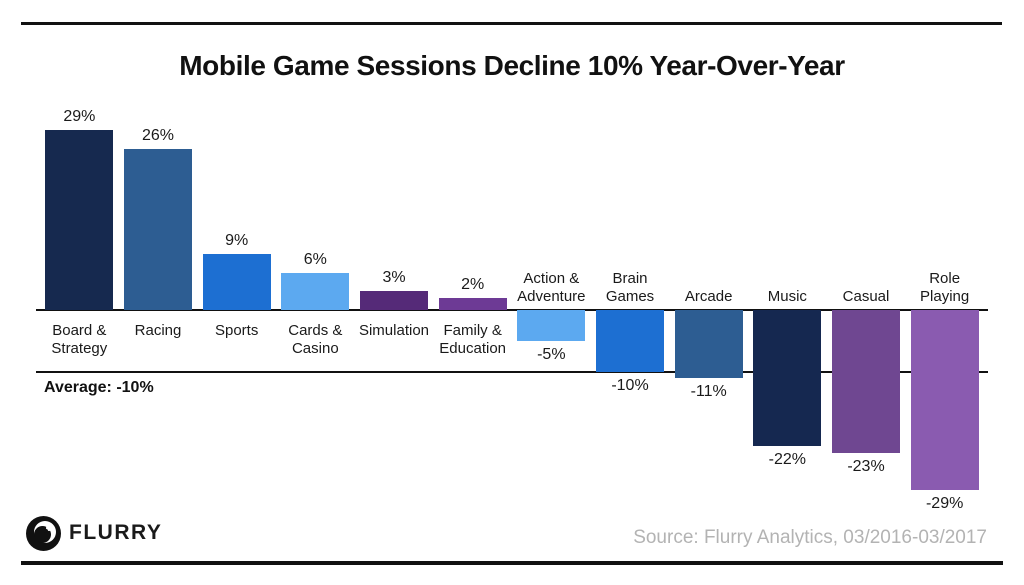  What do you see at coordinates (473, 339) in the screenshot?
I see `category-label-family-education: Family & Education` at bounding box center [473, 339].